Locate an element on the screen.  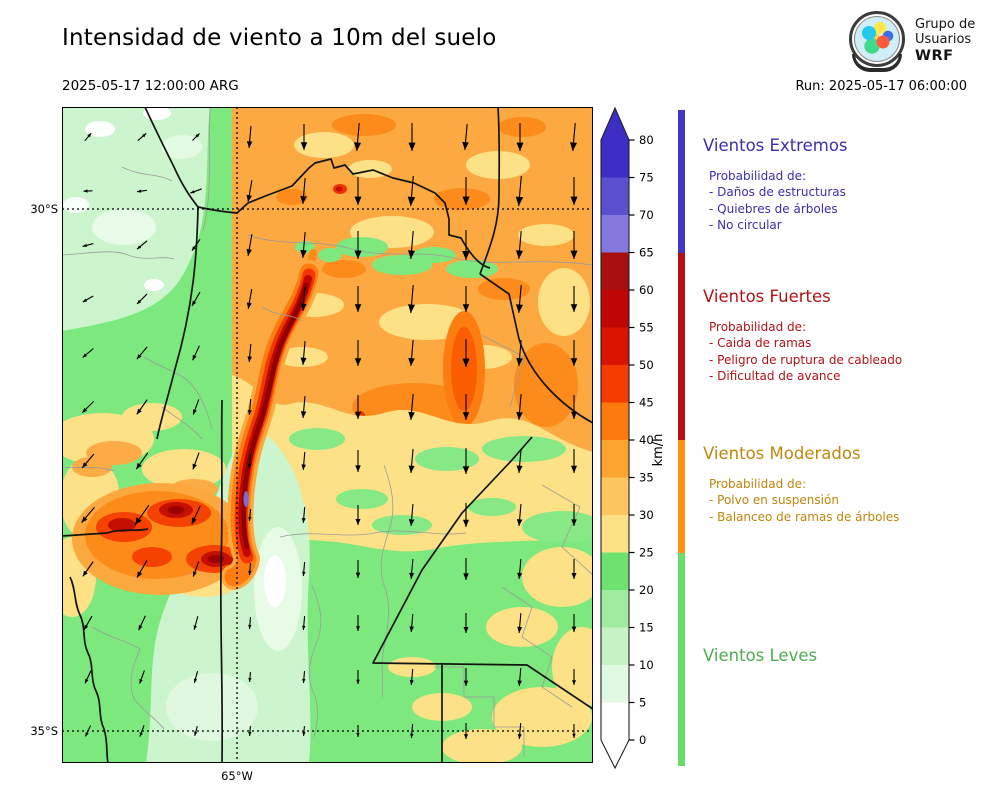
colorbar-over-arrow is located at coordinates (615, 124).